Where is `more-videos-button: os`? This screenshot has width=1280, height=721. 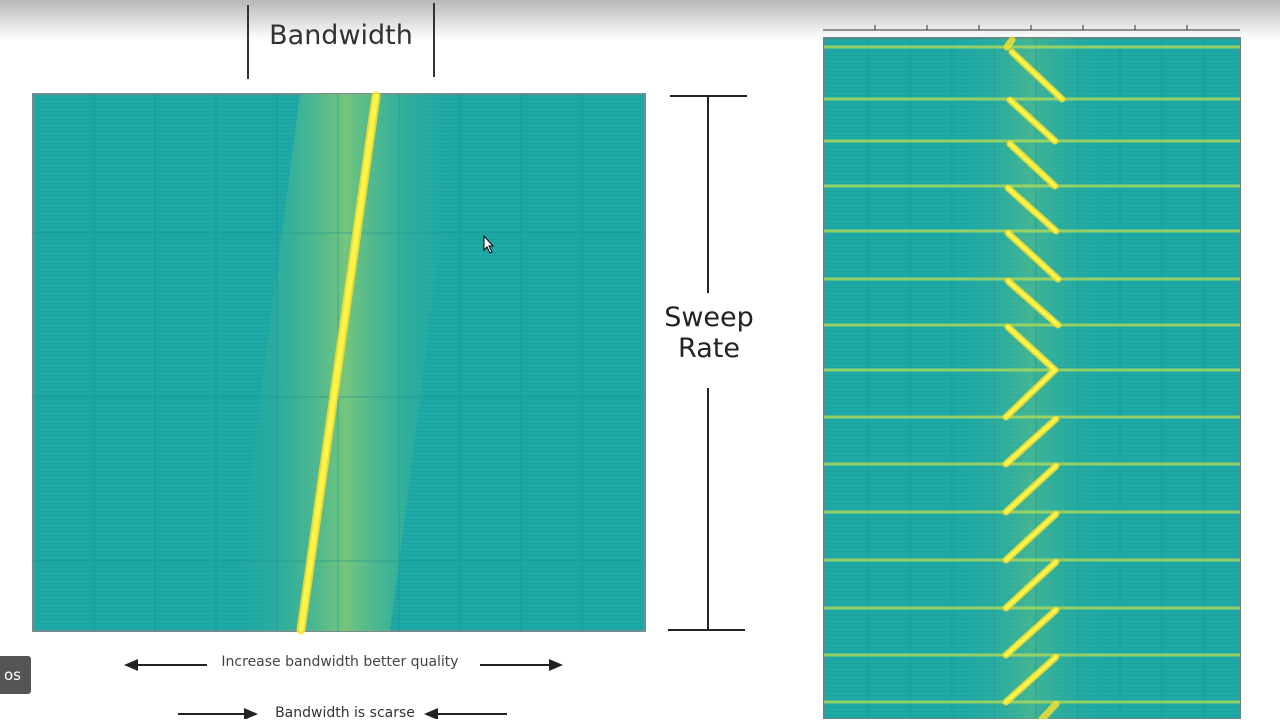 more-videos-button: os is located at coordinates (15, 675).